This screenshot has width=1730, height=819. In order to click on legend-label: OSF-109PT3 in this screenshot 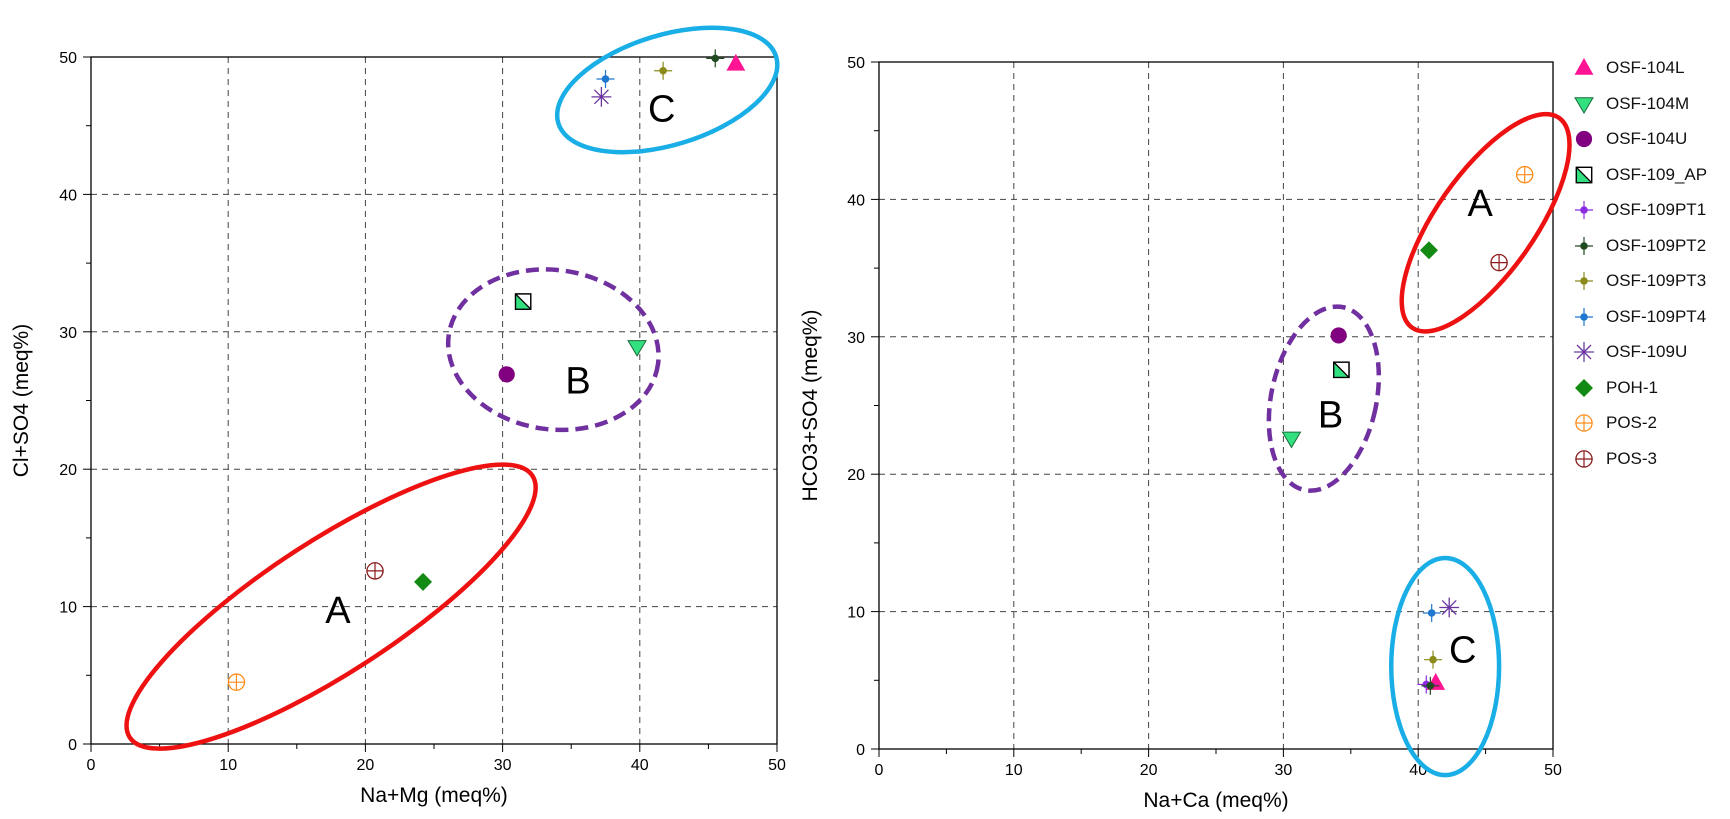, I will do `click(1656, 280)`.